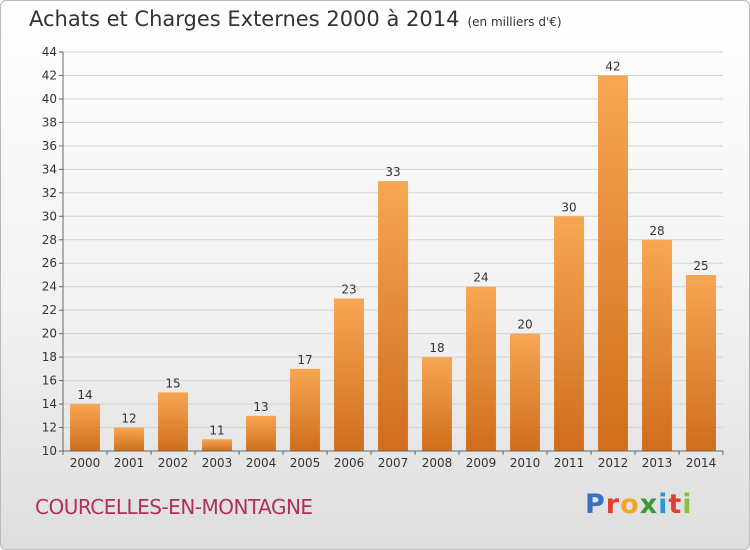  I want to click on commune-name: COURCELLES-EN-MONTAGNE, so click(174, 507).